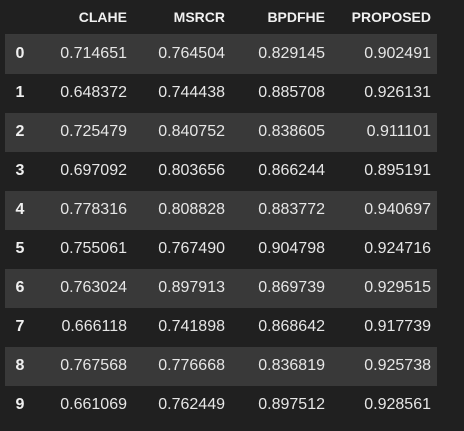 The image size is (464, 431). I want to click on cell-proposed: 0.929515, so click(397, 287).